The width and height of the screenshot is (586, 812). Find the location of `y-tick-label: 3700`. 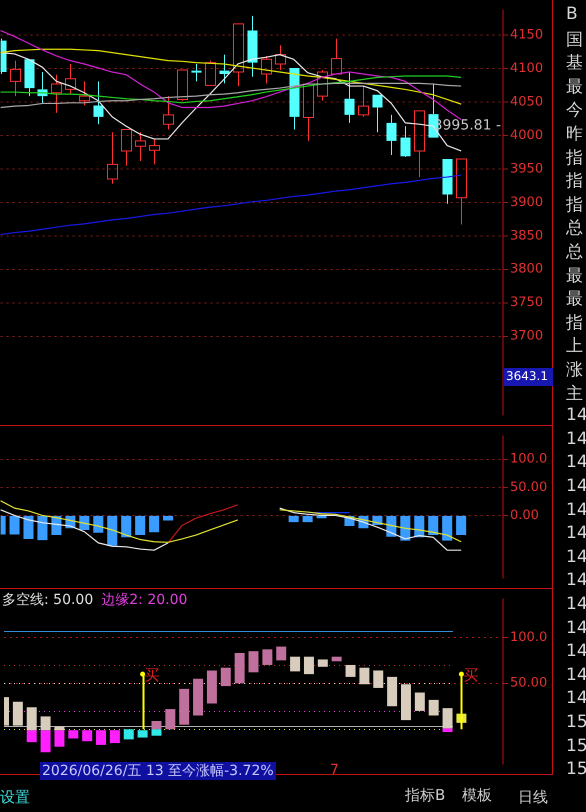

y-tick-label: 3700 is located at coordinates (527, 336).